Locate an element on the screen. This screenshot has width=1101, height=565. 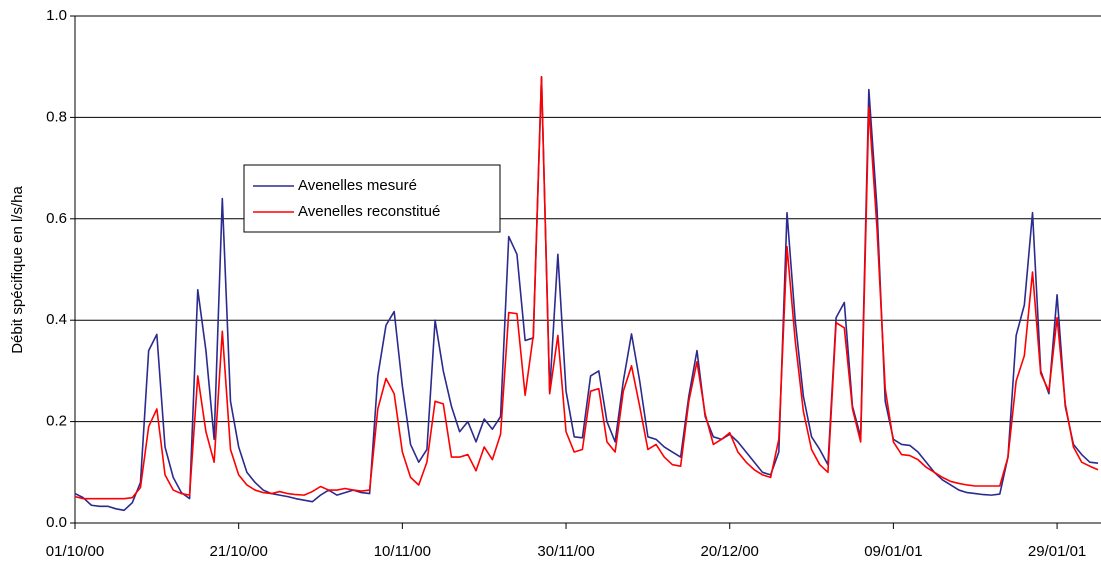
x-tick-label: 01/10/00 is located at coordinates (75, 551).